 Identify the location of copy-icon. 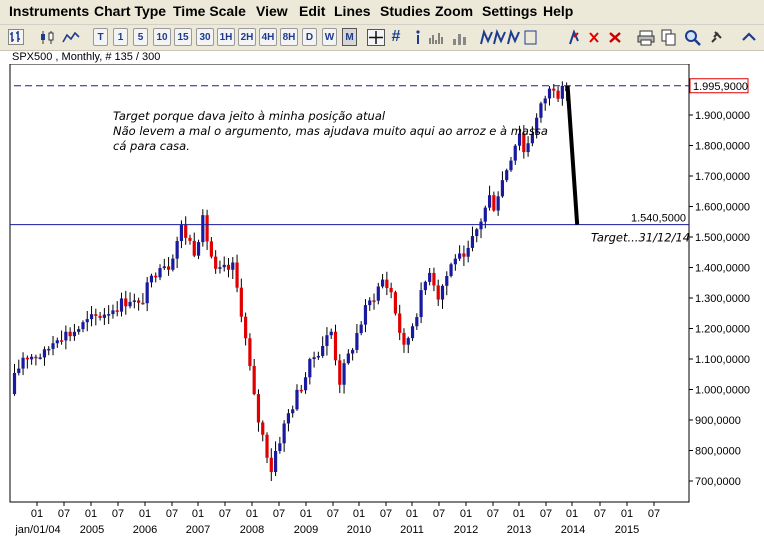
(669, 37).